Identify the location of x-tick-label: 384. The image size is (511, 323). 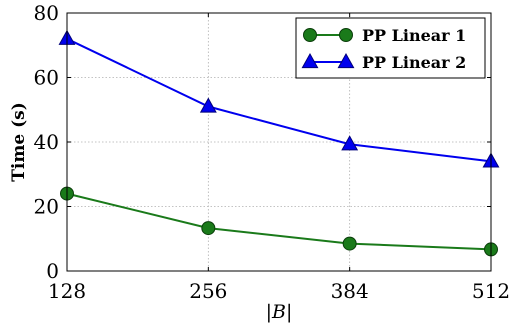
(350, 291).